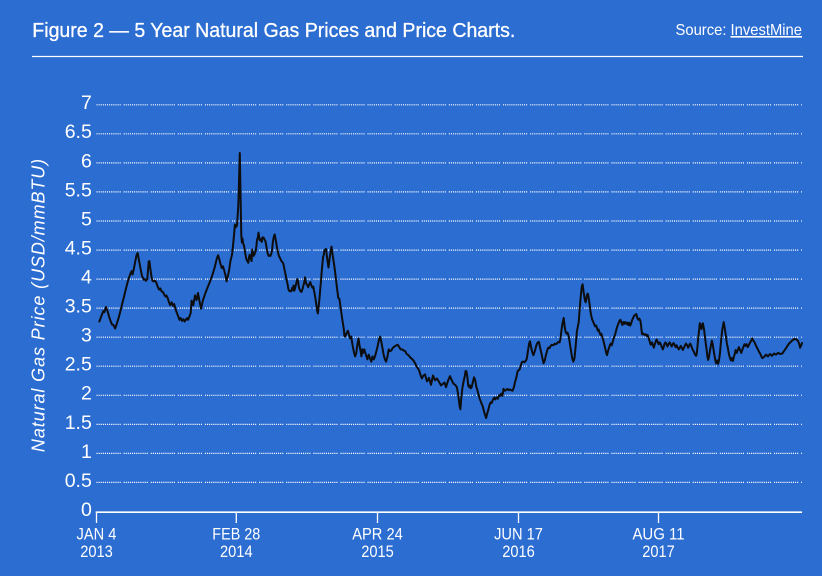 This screenshot has width=822, height=576. What do you see at coordinates (86, 336) in the screenshot?
I see `svg-text: 3` at bounding box center [86, 336].